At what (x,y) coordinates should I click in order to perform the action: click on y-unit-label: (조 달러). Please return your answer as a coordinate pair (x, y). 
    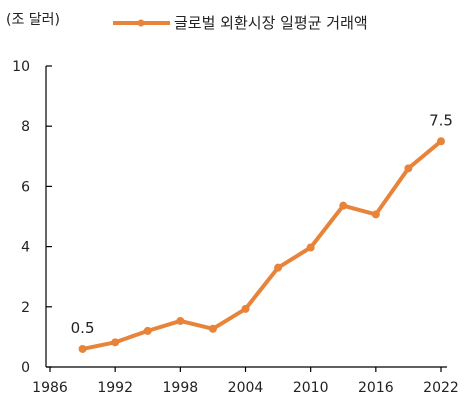
    Looking at the image, I should click on (33, 20).